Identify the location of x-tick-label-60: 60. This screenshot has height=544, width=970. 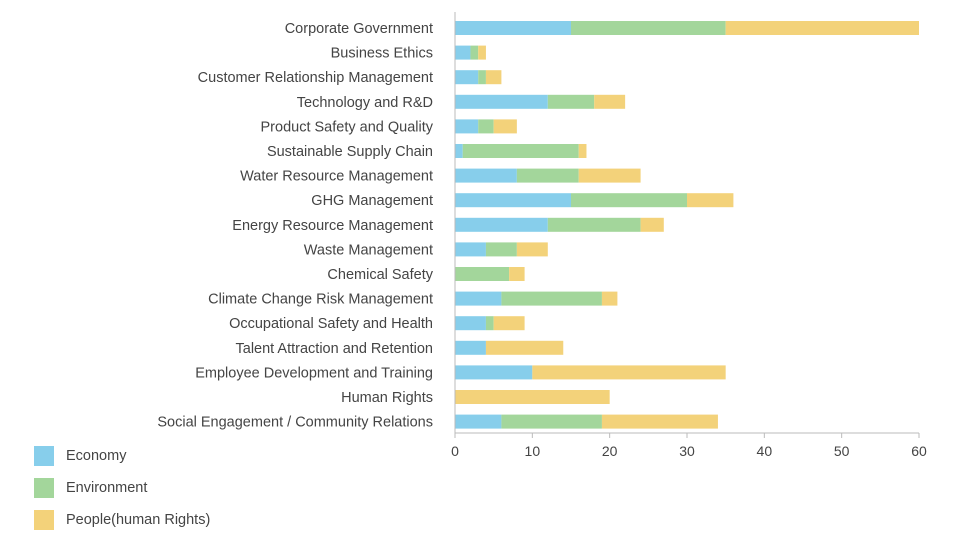
(919, 451).